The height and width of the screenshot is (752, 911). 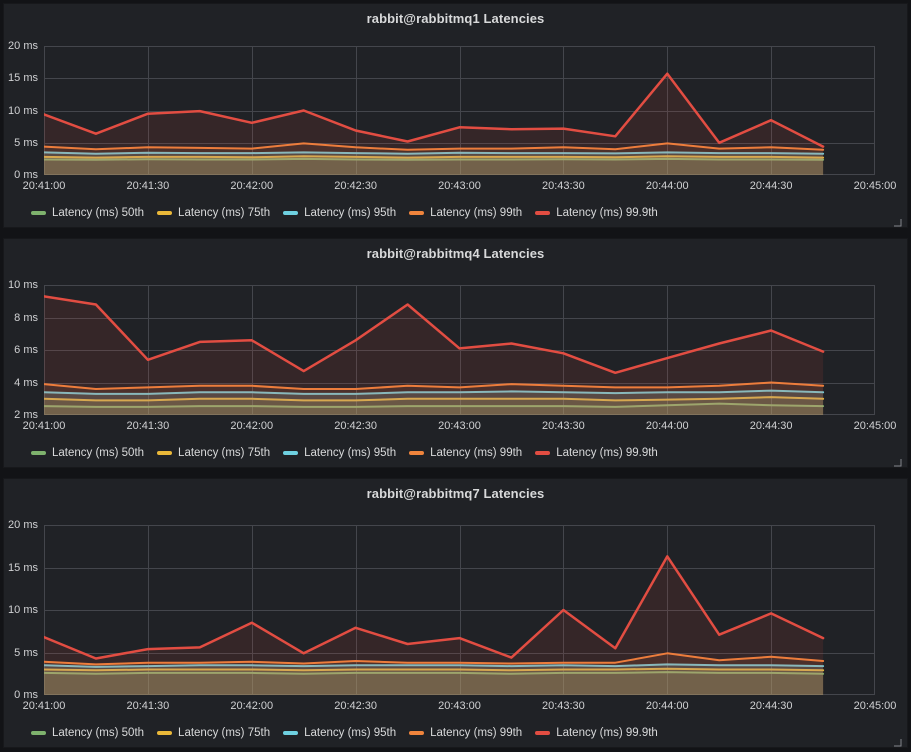 I want to click on y-axis-label: 8 ms, so click(x=26, y=317).